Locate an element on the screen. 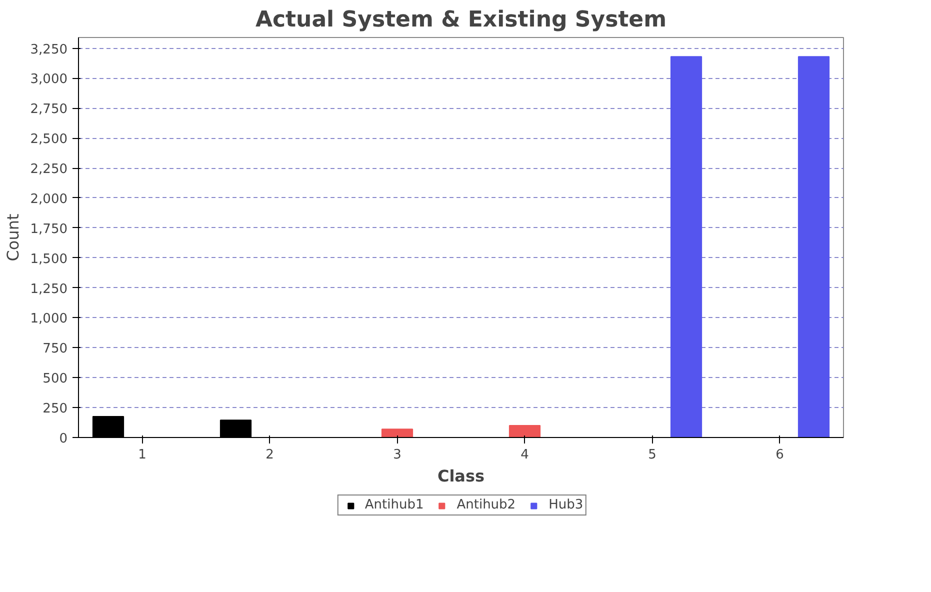  x-tick-label: 4 is located at coordinates (524, 455).